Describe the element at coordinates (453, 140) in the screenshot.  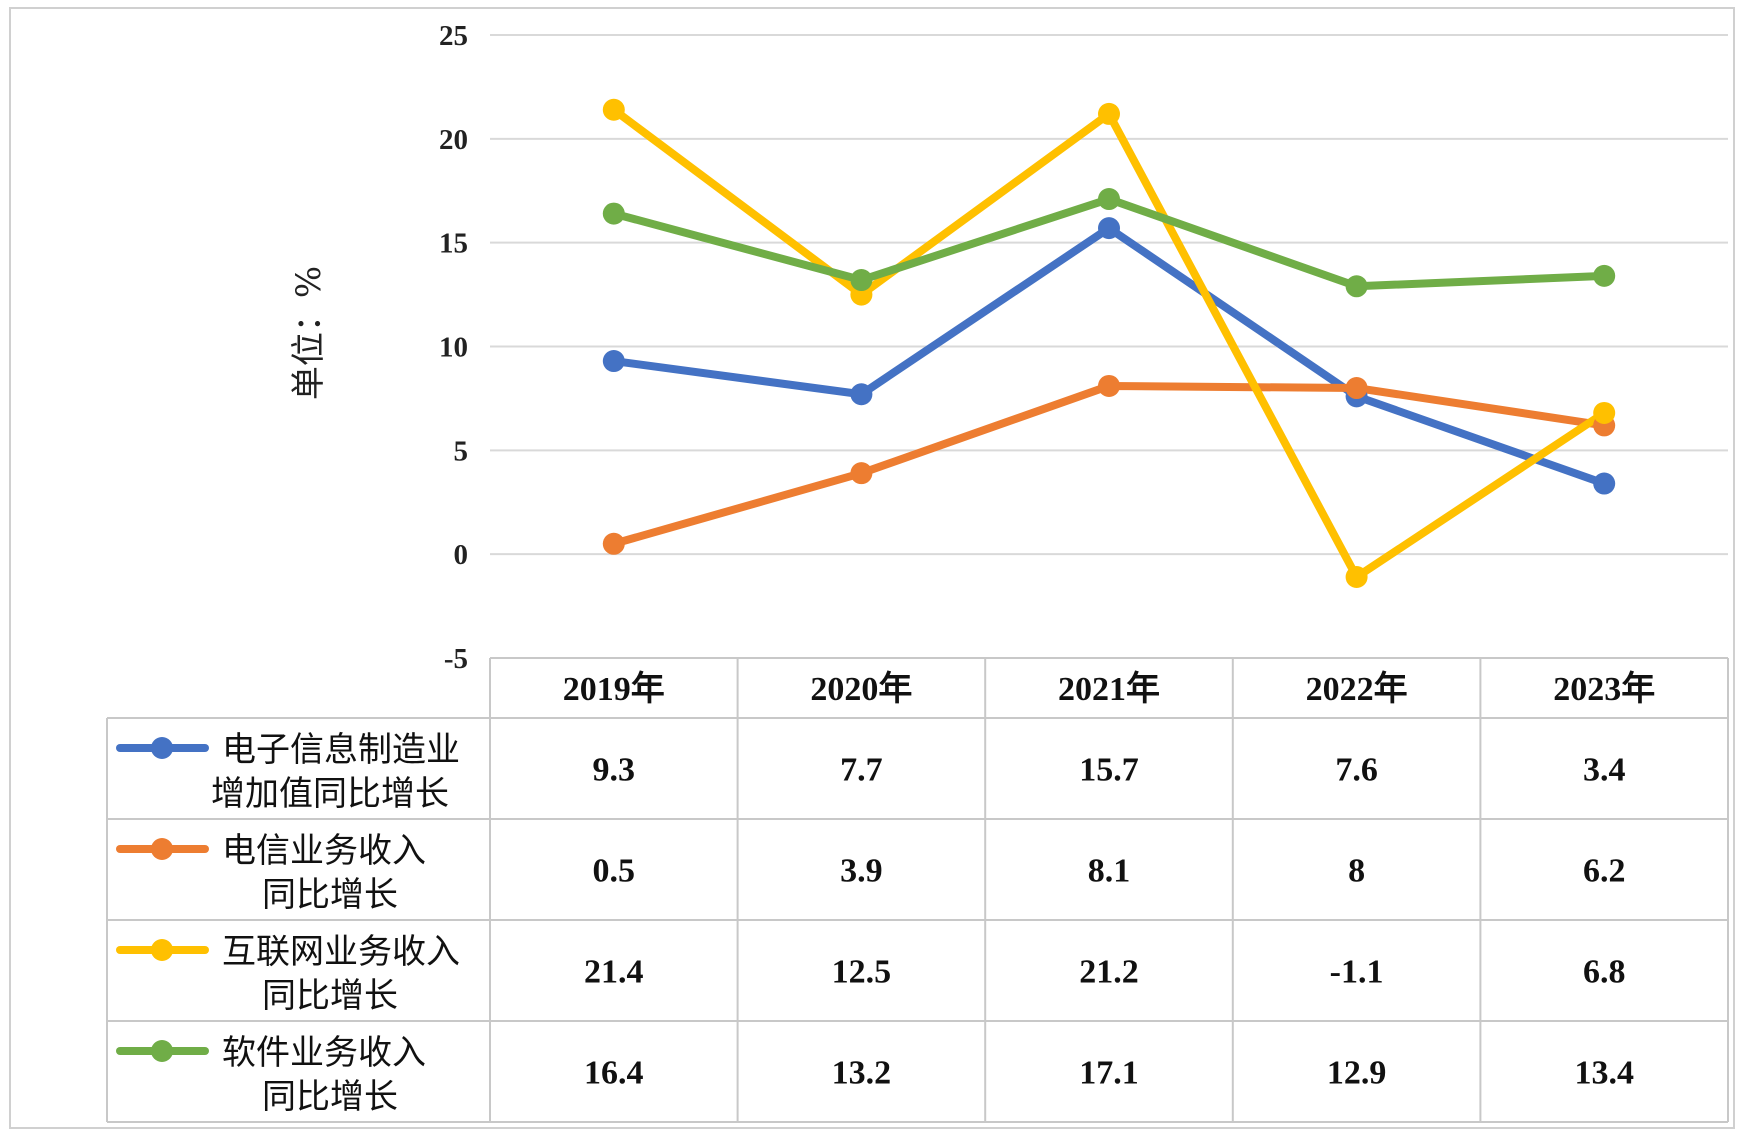
I see `y-tick-label: 20` at that location.